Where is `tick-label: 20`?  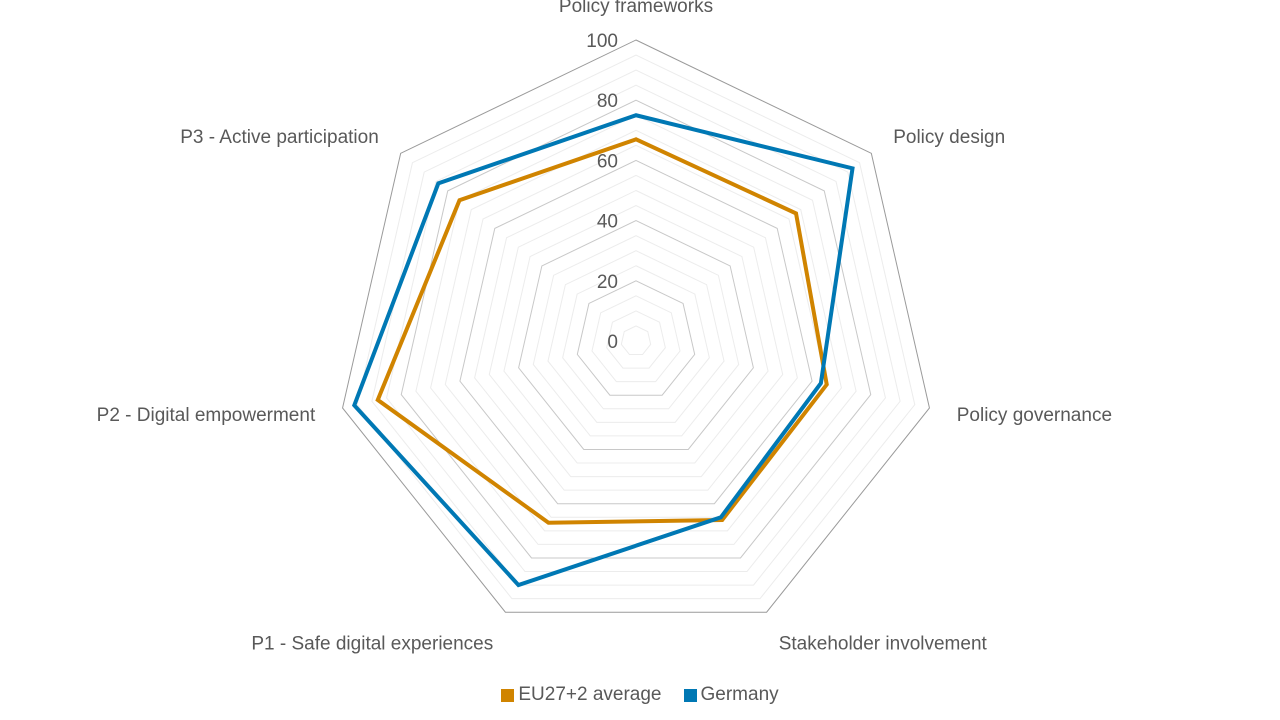 tick-label: 20 is located at coordinates (607, 282).